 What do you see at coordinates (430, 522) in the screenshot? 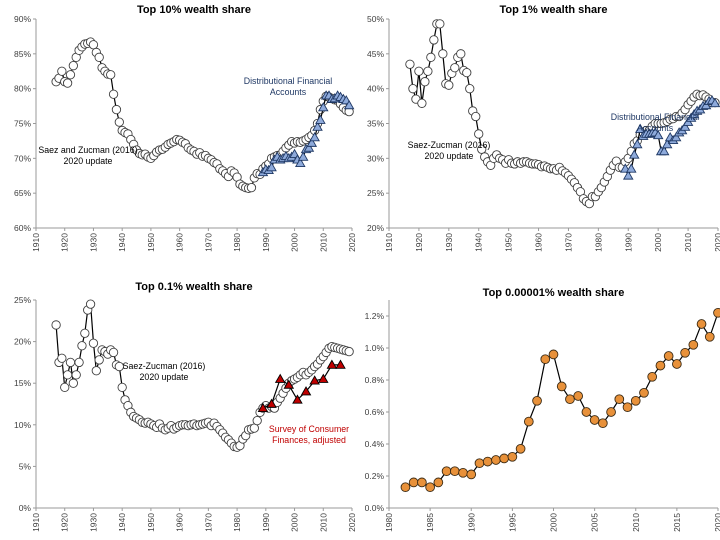
I see `x-tick-label: 1985` at bounding box center [430, 522].